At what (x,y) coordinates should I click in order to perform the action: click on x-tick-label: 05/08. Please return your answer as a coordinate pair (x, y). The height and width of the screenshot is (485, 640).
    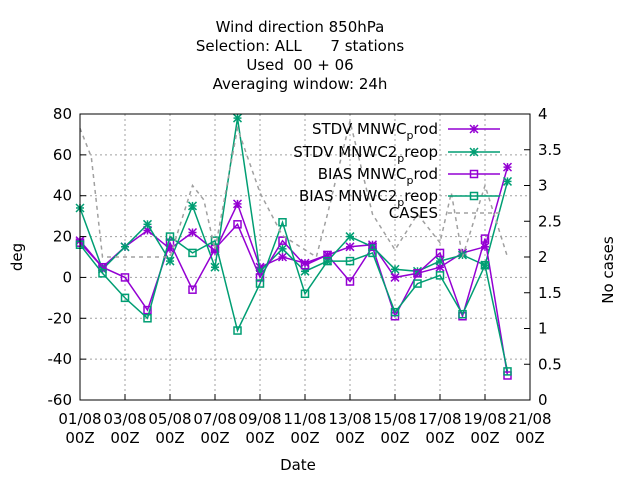
    Looking at the image, I should click on (169, 419).